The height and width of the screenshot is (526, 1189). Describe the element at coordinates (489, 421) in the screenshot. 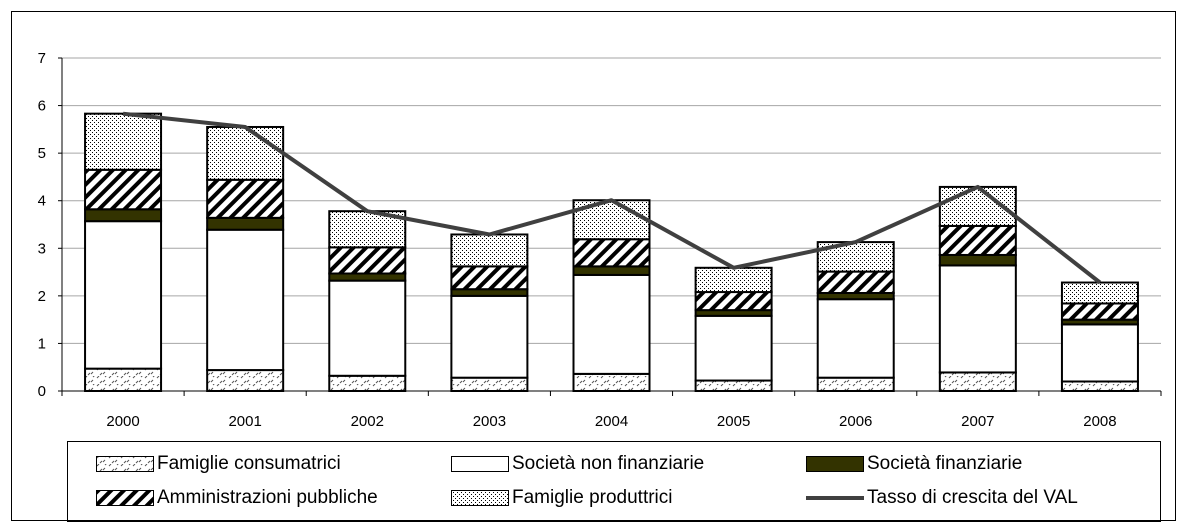

I see `x-tick-label: 2003` at that location.